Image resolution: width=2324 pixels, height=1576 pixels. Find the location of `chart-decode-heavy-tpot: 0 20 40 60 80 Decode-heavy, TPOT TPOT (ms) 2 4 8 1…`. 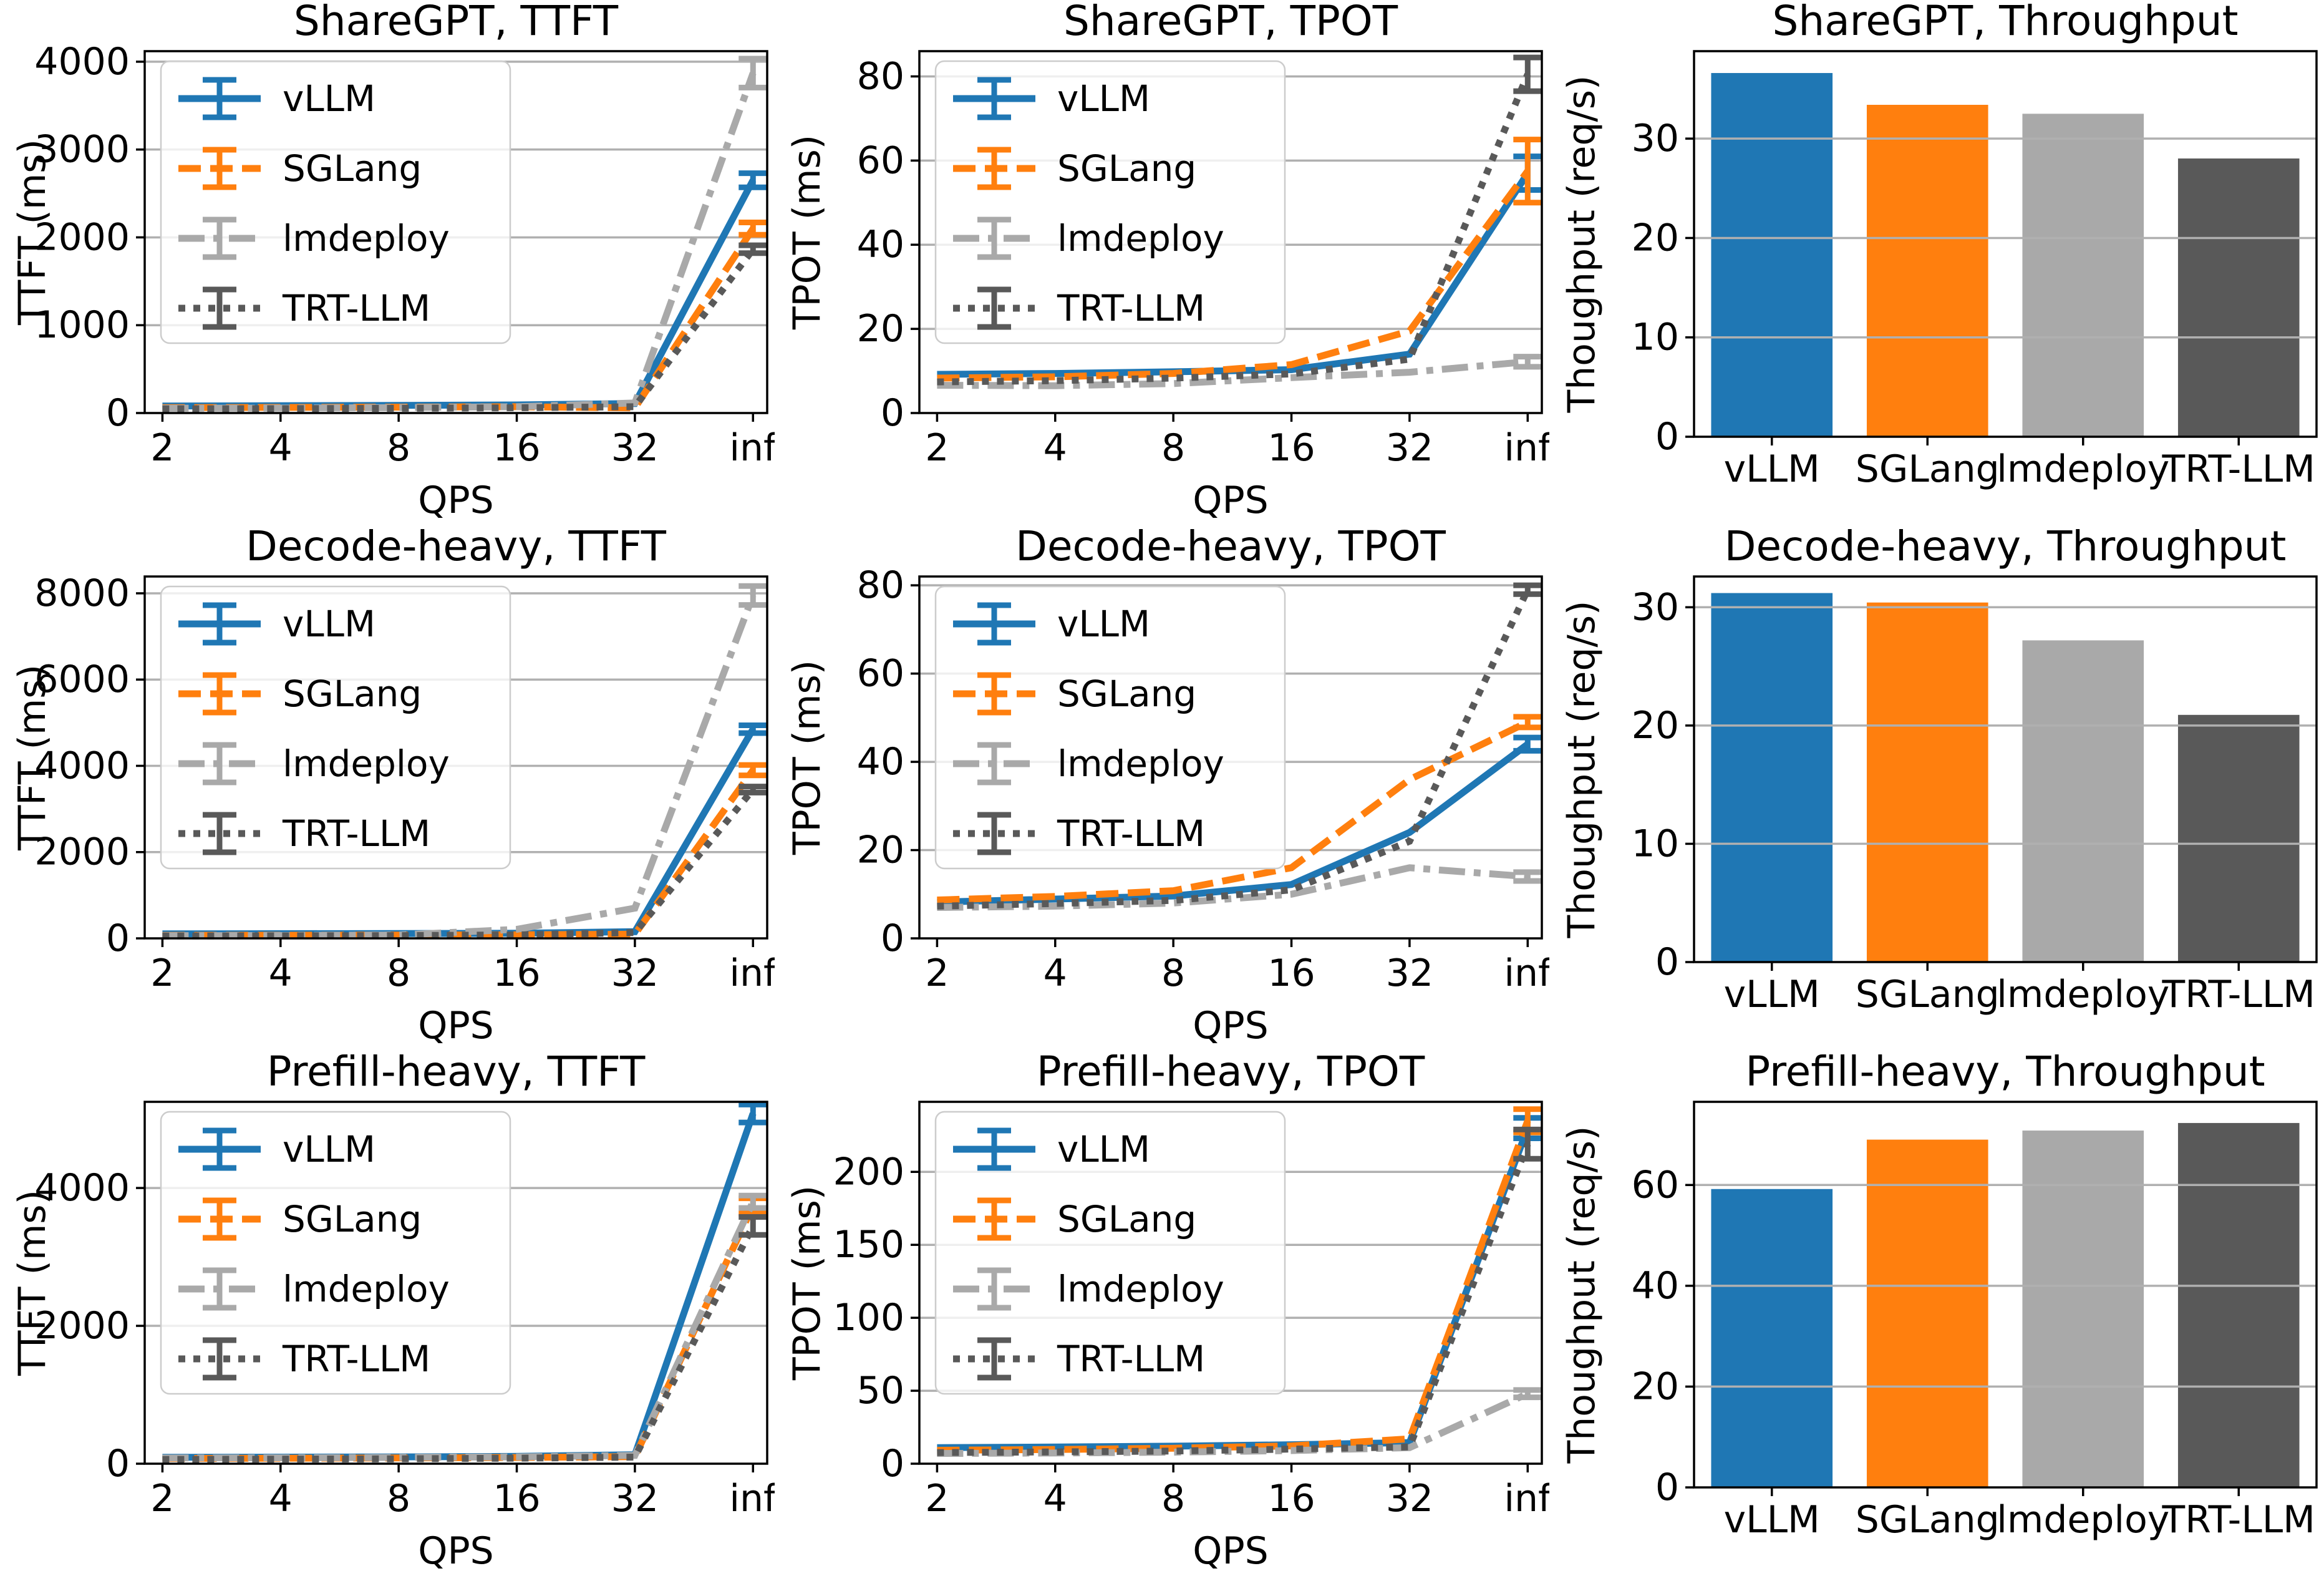

chart-decode-heavy-tpot: 0 20 40 60 80 Decode-heavy, TPOT TPOT (ms) 2 4 8 1… is located at coordinates (1167, 786).